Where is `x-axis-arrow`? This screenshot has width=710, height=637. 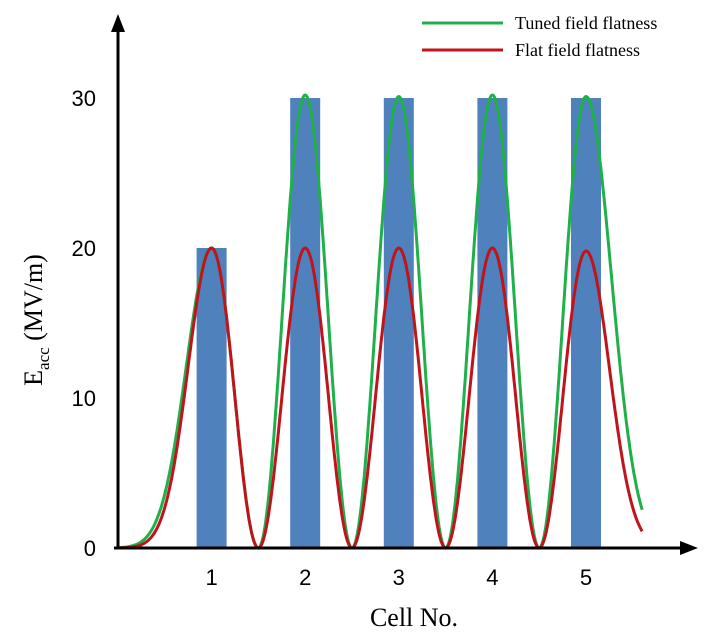 x-axis-arrow is located at coordinates (689, 548).